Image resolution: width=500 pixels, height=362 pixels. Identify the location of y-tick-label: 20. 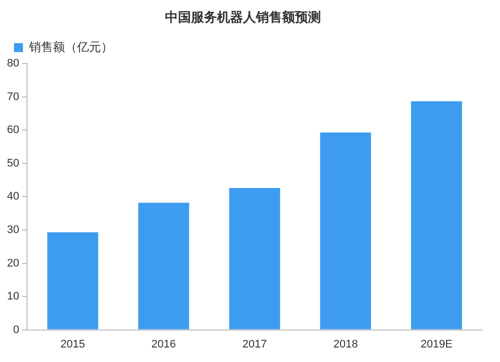
(13, 263).